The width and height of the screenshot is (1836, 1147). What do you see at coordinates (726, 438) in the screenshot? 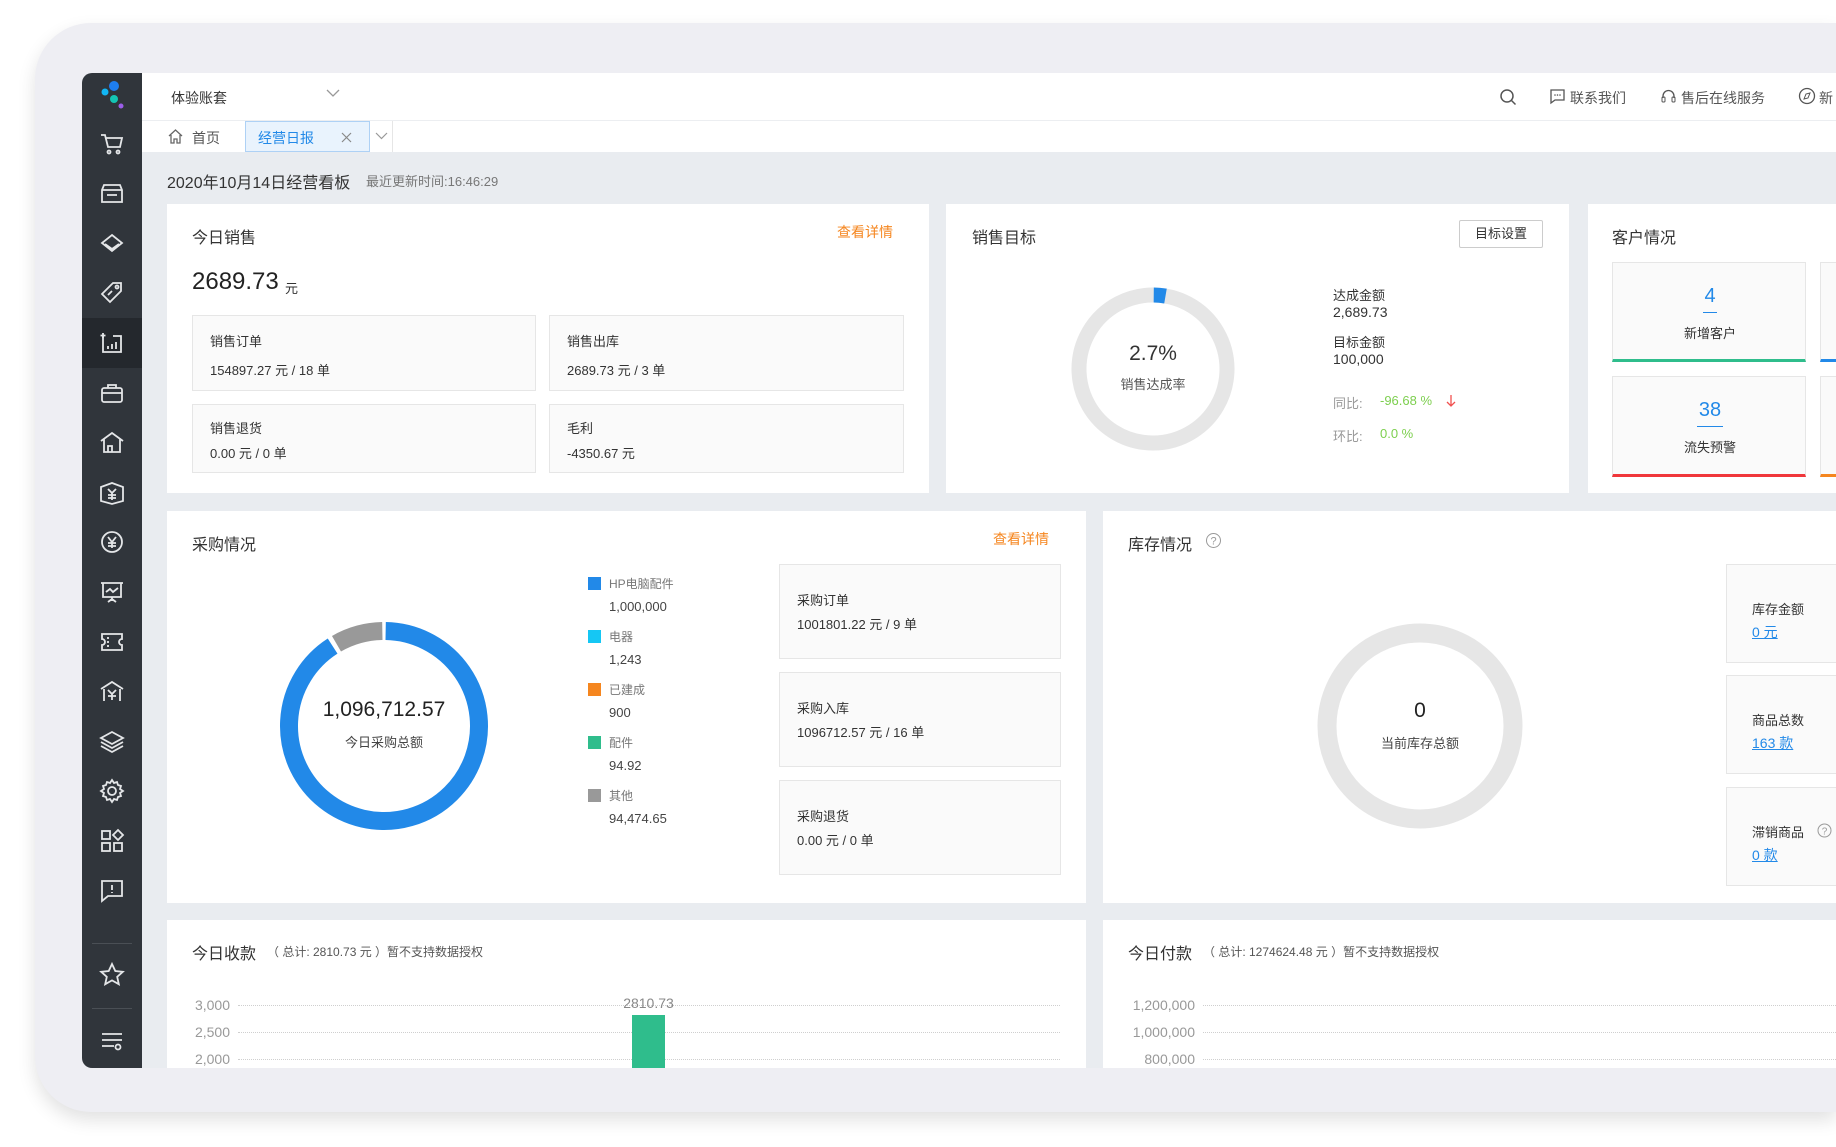
I see `gross-profit-tile: 毛利 -4350.67 元` at bounding box center [726, 438].